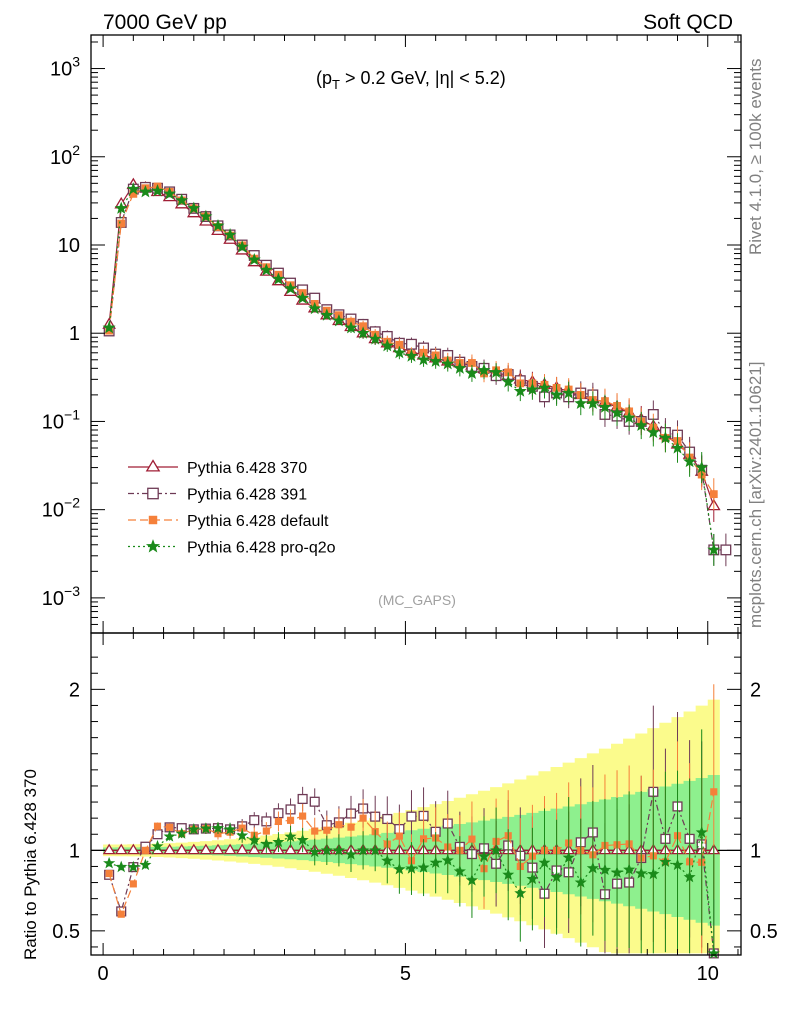  What do you see at coordinates (232, 548) in the screenshot?
I see `legend-item-3: Pythia 6.428 pro-q2o` at bounding box center [232, 548].